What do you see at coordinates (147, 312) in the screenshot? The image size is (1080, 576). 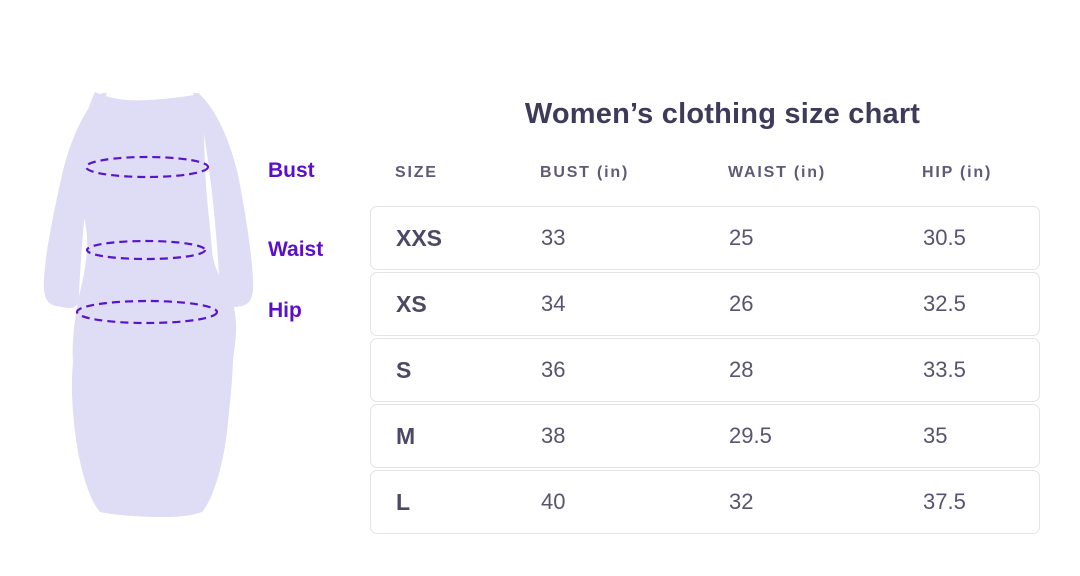 I see `hip-measurement-line` at bounding box center [147, 312].